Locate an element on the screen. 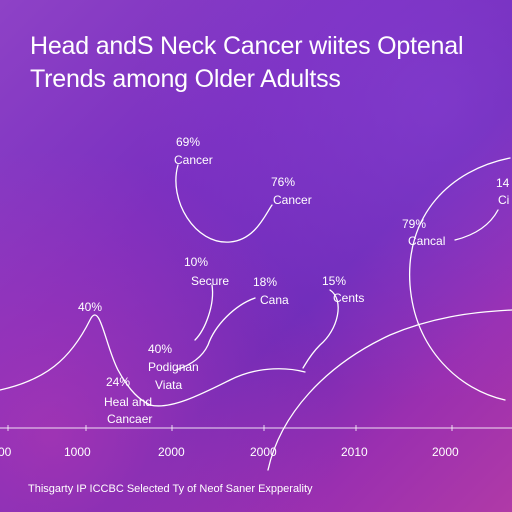  annotation-value: 10% is located at coordinates (196, 262).